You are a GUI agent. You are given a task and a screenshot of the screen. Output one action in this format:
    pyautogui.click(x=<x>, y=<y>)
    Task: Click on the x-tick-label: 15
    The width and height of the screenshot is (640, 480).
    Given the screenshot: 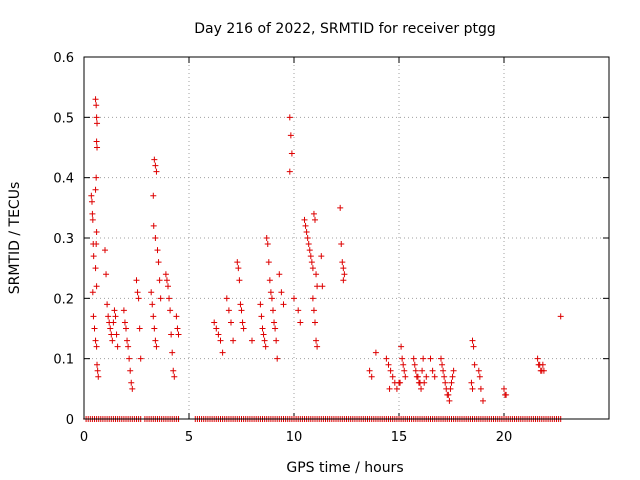 What is the action you would take?
    pyautogui.click(x=399, y=437)
    